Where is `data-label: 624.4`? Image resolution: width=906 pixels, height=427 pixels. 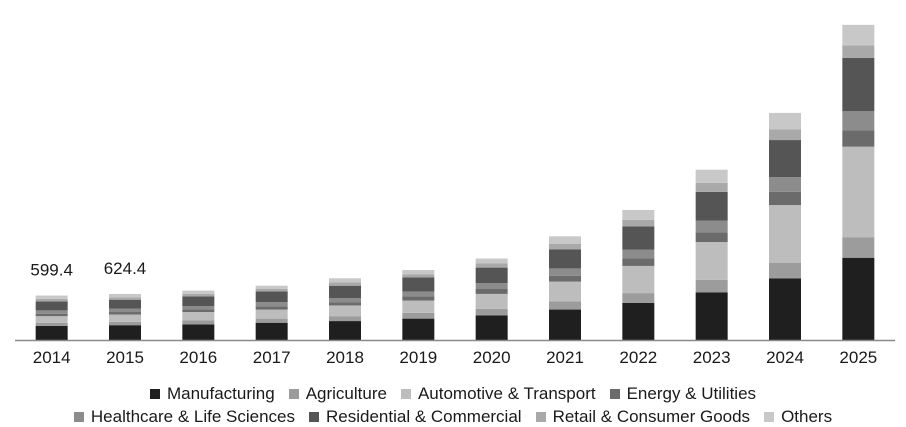 data-label: 624.4 is located at coordinates (125, 268).